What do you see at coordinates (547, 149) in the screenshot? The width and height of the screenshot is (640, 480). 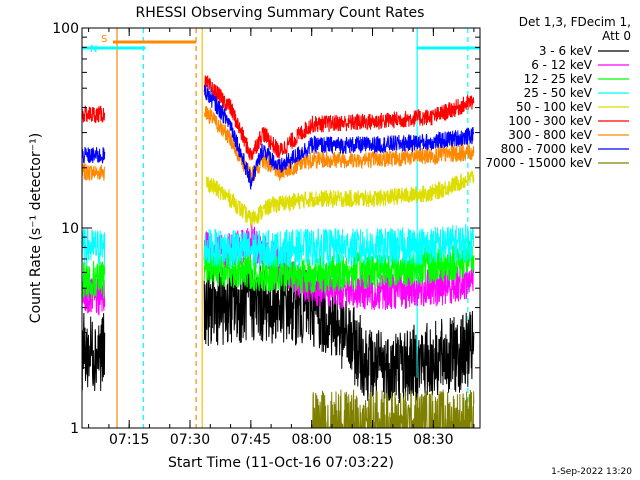 I see `legend-label: 800 - 7000 keV` at bounding box center [547, 149].